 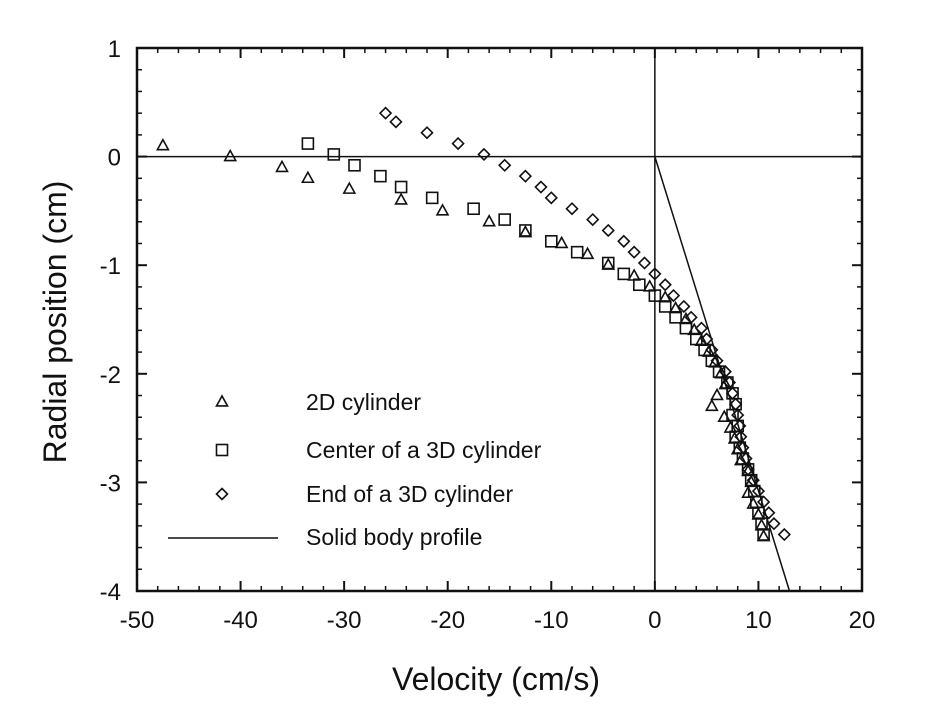 I want to click on x-tick-label: 10, so click(x=758, y=620).